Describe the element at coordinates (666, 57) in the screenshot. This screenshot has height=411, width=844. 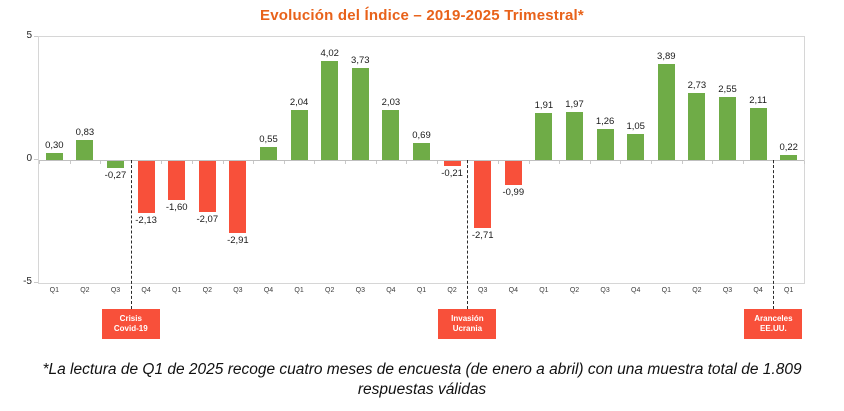
I see `bar-value-label: 3,89` at that location.